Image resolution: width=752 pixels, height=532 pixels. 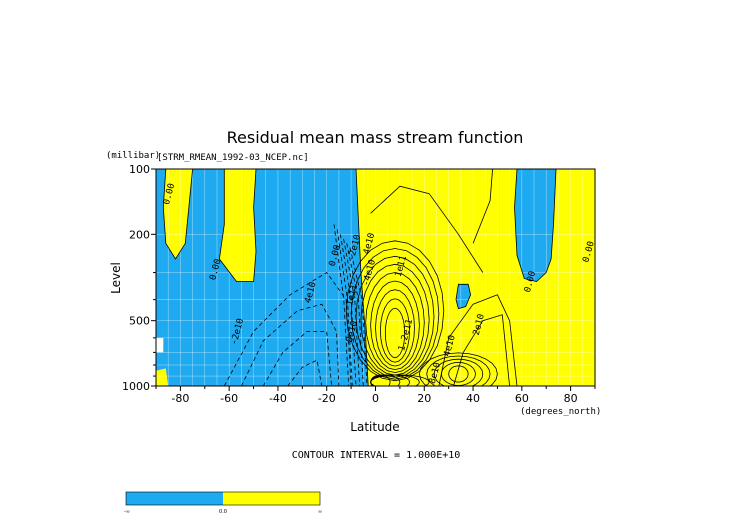 I want to click on x-tick-label: 20, so click(x=424, y=398).